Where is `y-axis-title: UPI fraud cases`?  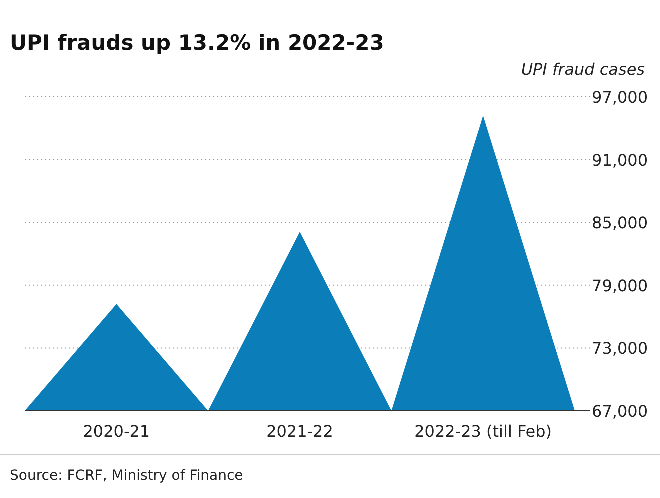 y-axis-title: UPI fraud cases is located at coordinates (583, 69).